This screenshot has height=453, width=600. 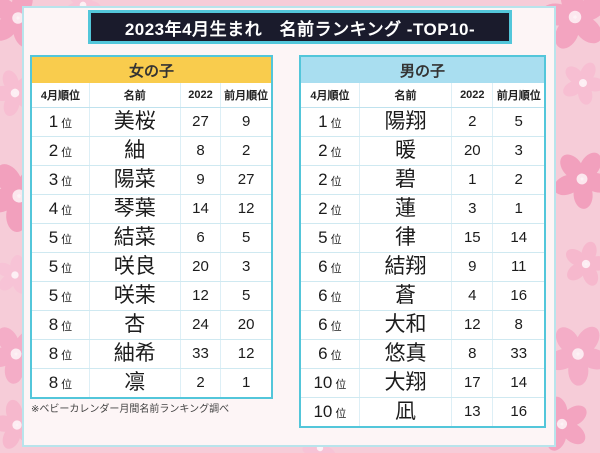 What do you see at coordinates (135, 325) in the screenshot?
I see `name-cell: 杏` at bounding box center [135, 325].